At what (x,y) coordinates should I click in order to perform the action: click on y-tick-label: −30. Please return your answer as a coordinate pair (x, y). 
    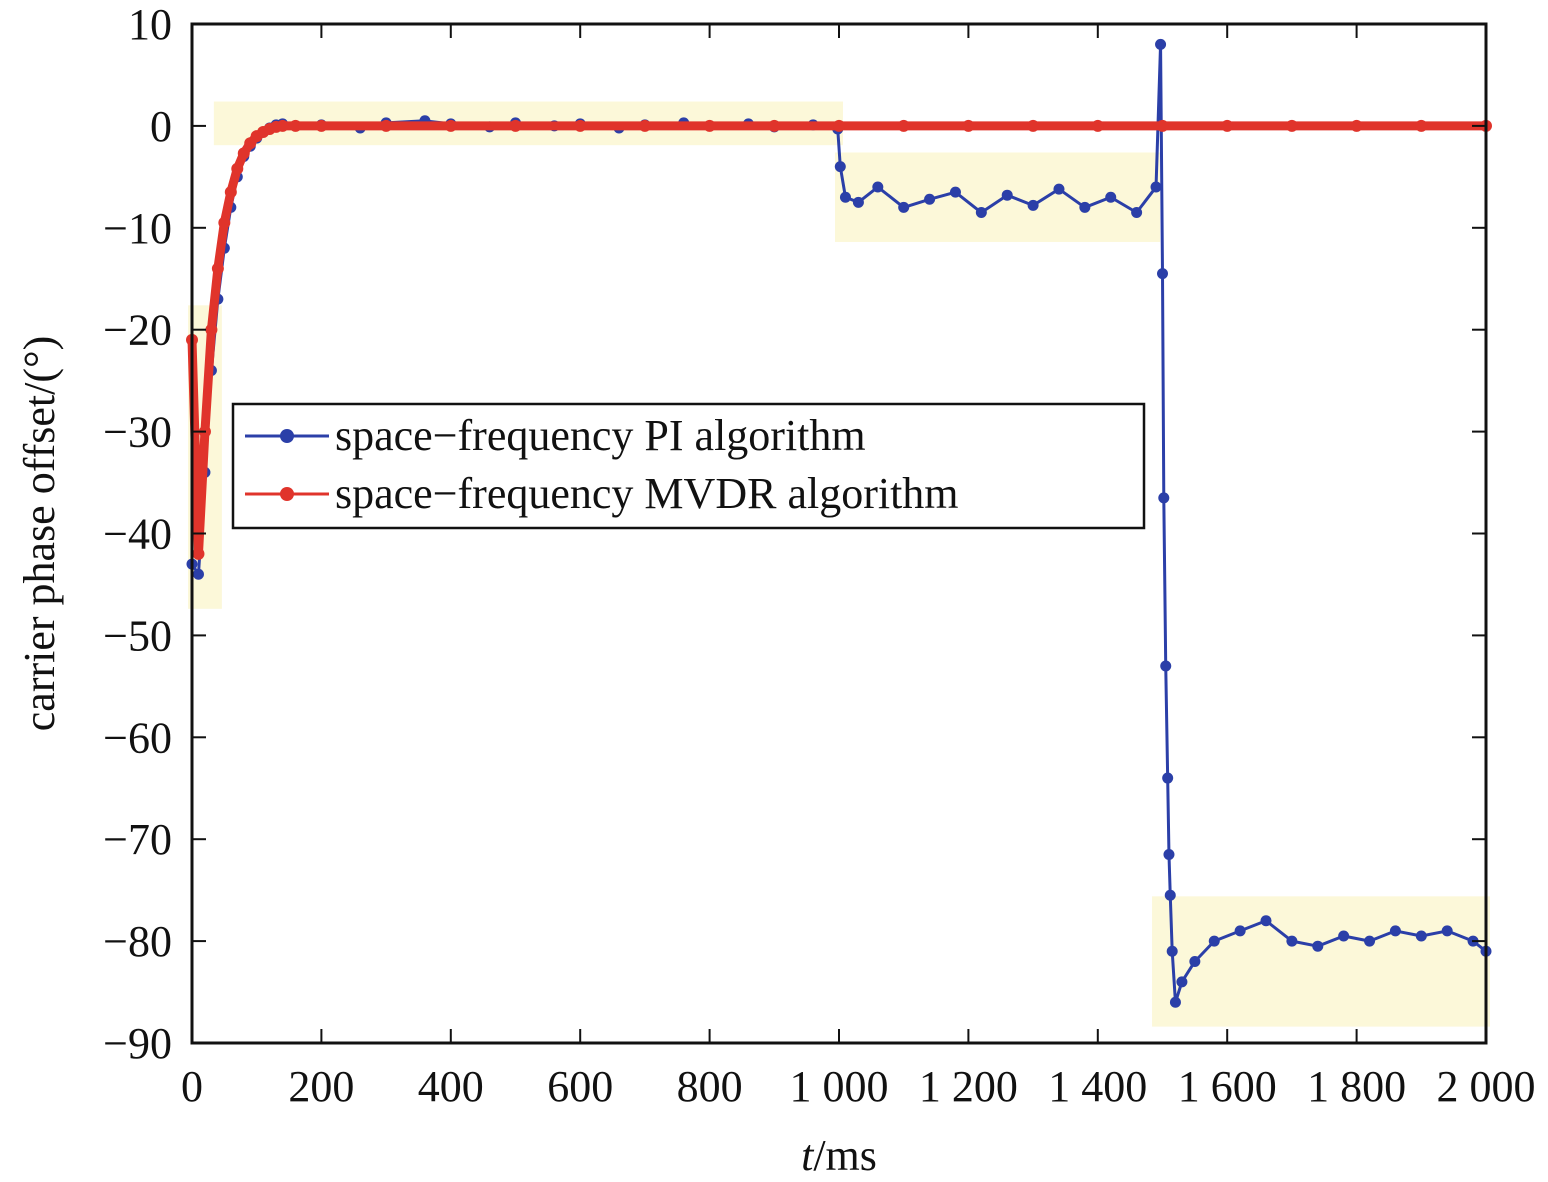
    Looking at the image, I should click on (137, 432).